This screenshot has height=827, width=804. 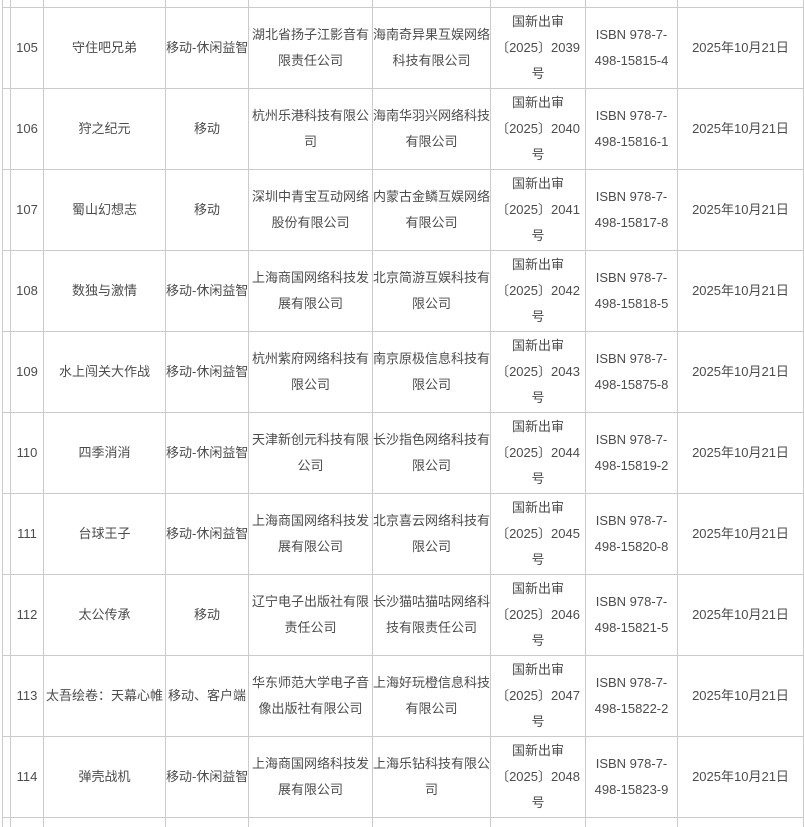 I want to click on cell-approval-number: 国新出审〔2025〕2044号, so click(x=538, y=453).